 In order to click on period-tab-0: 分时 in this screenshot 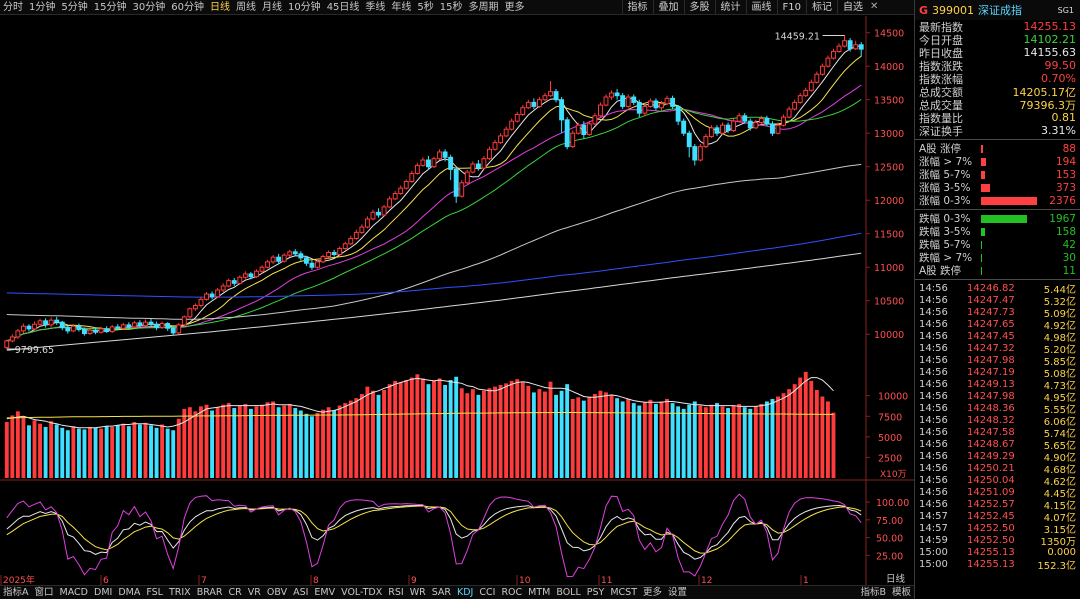, I will do `click(13, 7)`.